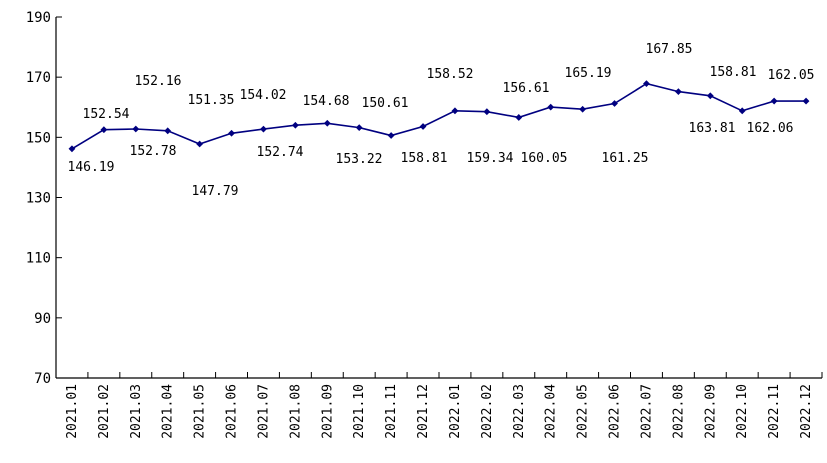 The image size is (827, 463). I want to click on data-label: 146.19, so click(91, 167).